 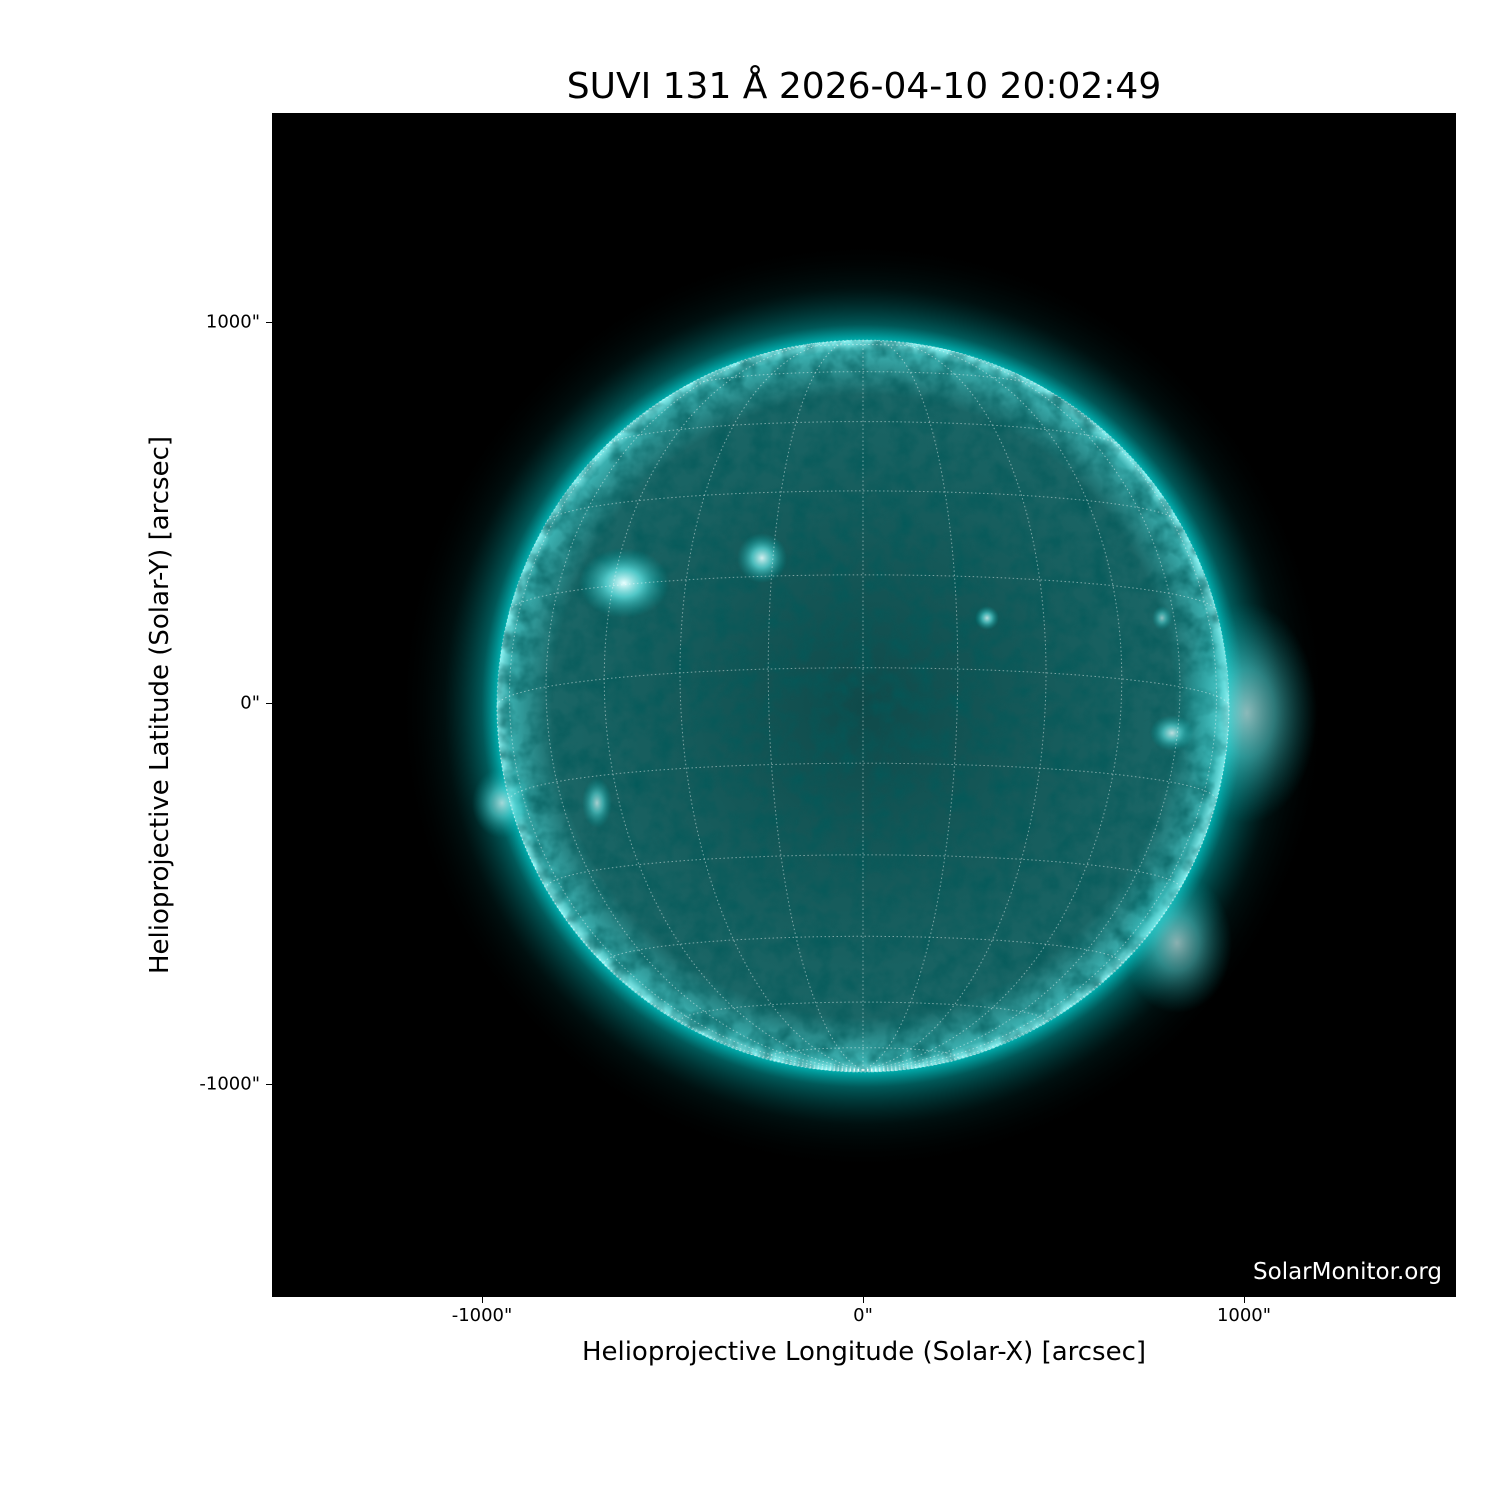 I want to click on plot-title: SUVI 131 Å 2026-04-10 20:02:49, so click(x=864, y=86).